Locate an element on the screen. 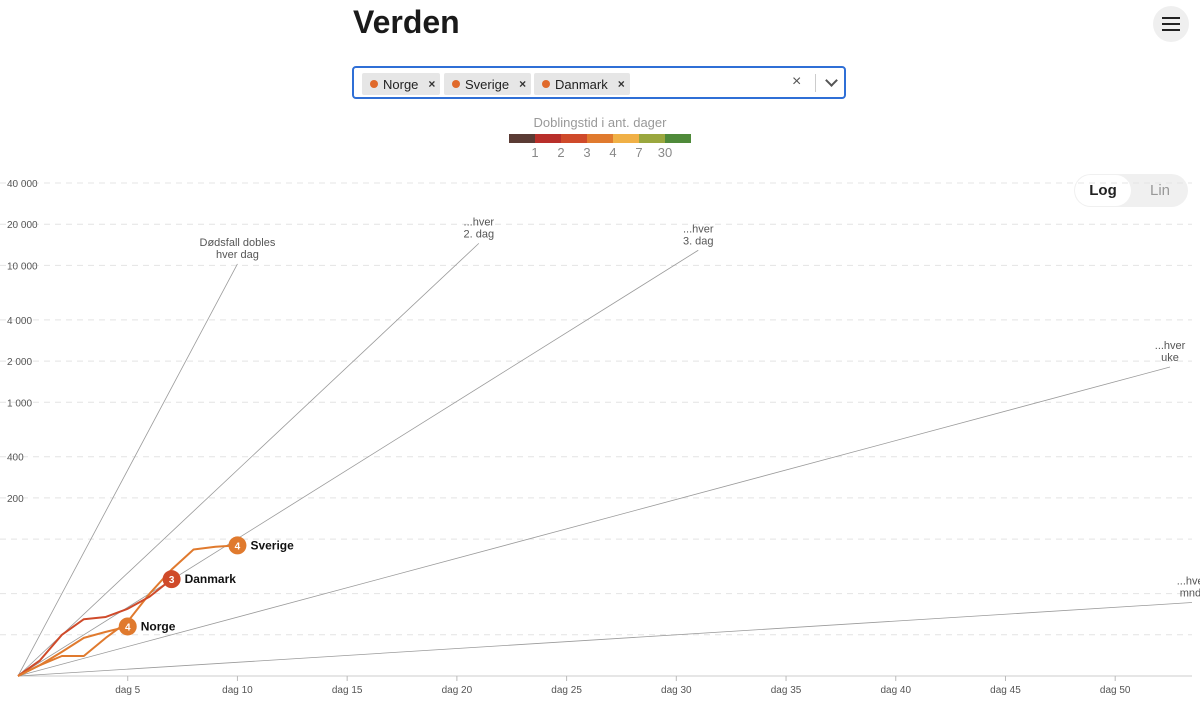 Image resolution: width=1200 pixels, height=702 pixels. series-label: Norge is located at coordinates (158, 626).